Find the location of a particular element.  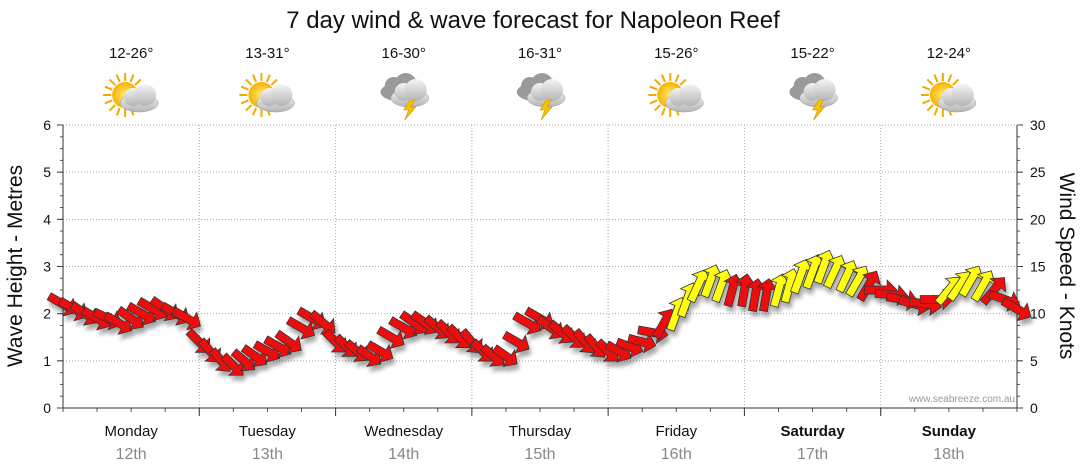

day-label: Thursday is located at coordinates (540, 431).